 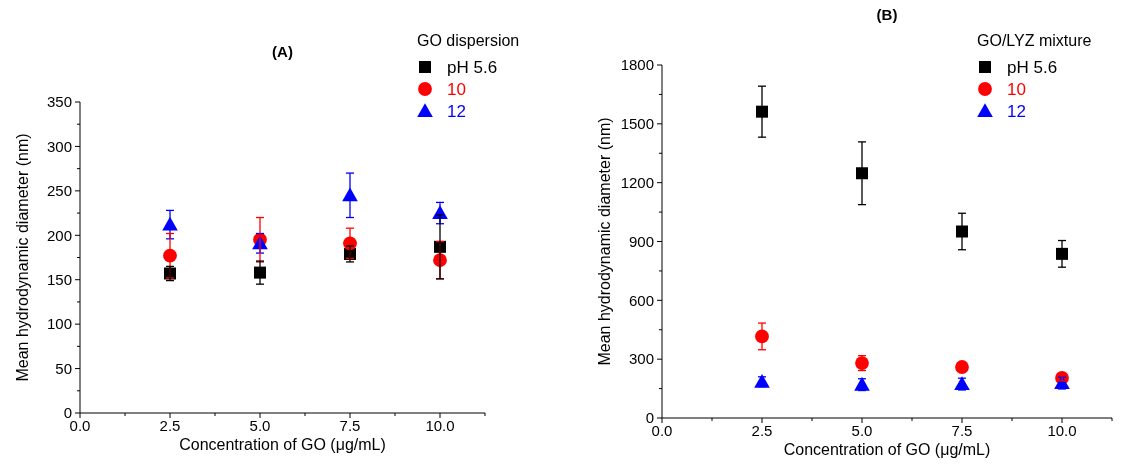 I want to click on y-tick-label: 100, so click(x=59, y=324).